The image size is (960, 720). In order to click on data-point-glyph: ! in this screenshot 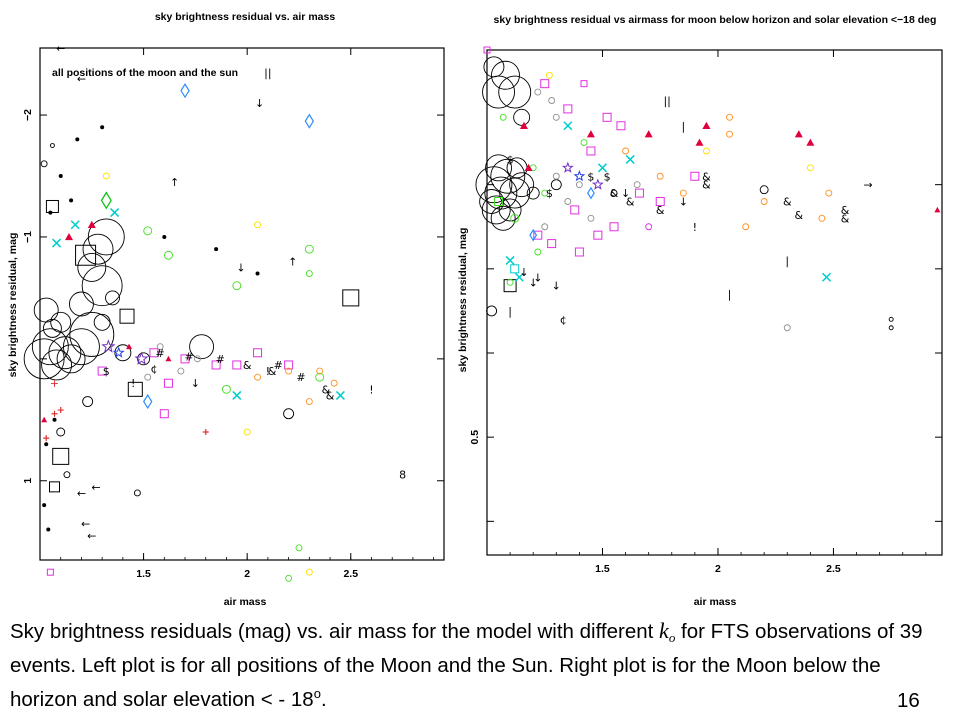, I will do `click(268, 371)`.